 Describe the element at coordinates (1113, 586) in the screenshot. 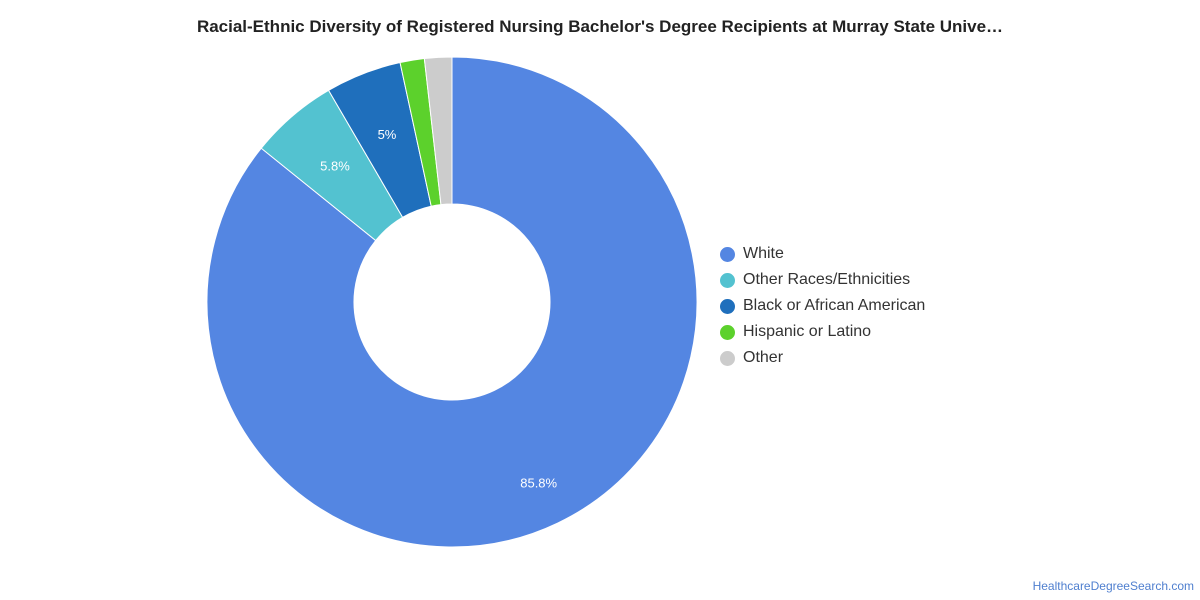

I see `source-link: HealthcareDegreeSearch.com` at that location.